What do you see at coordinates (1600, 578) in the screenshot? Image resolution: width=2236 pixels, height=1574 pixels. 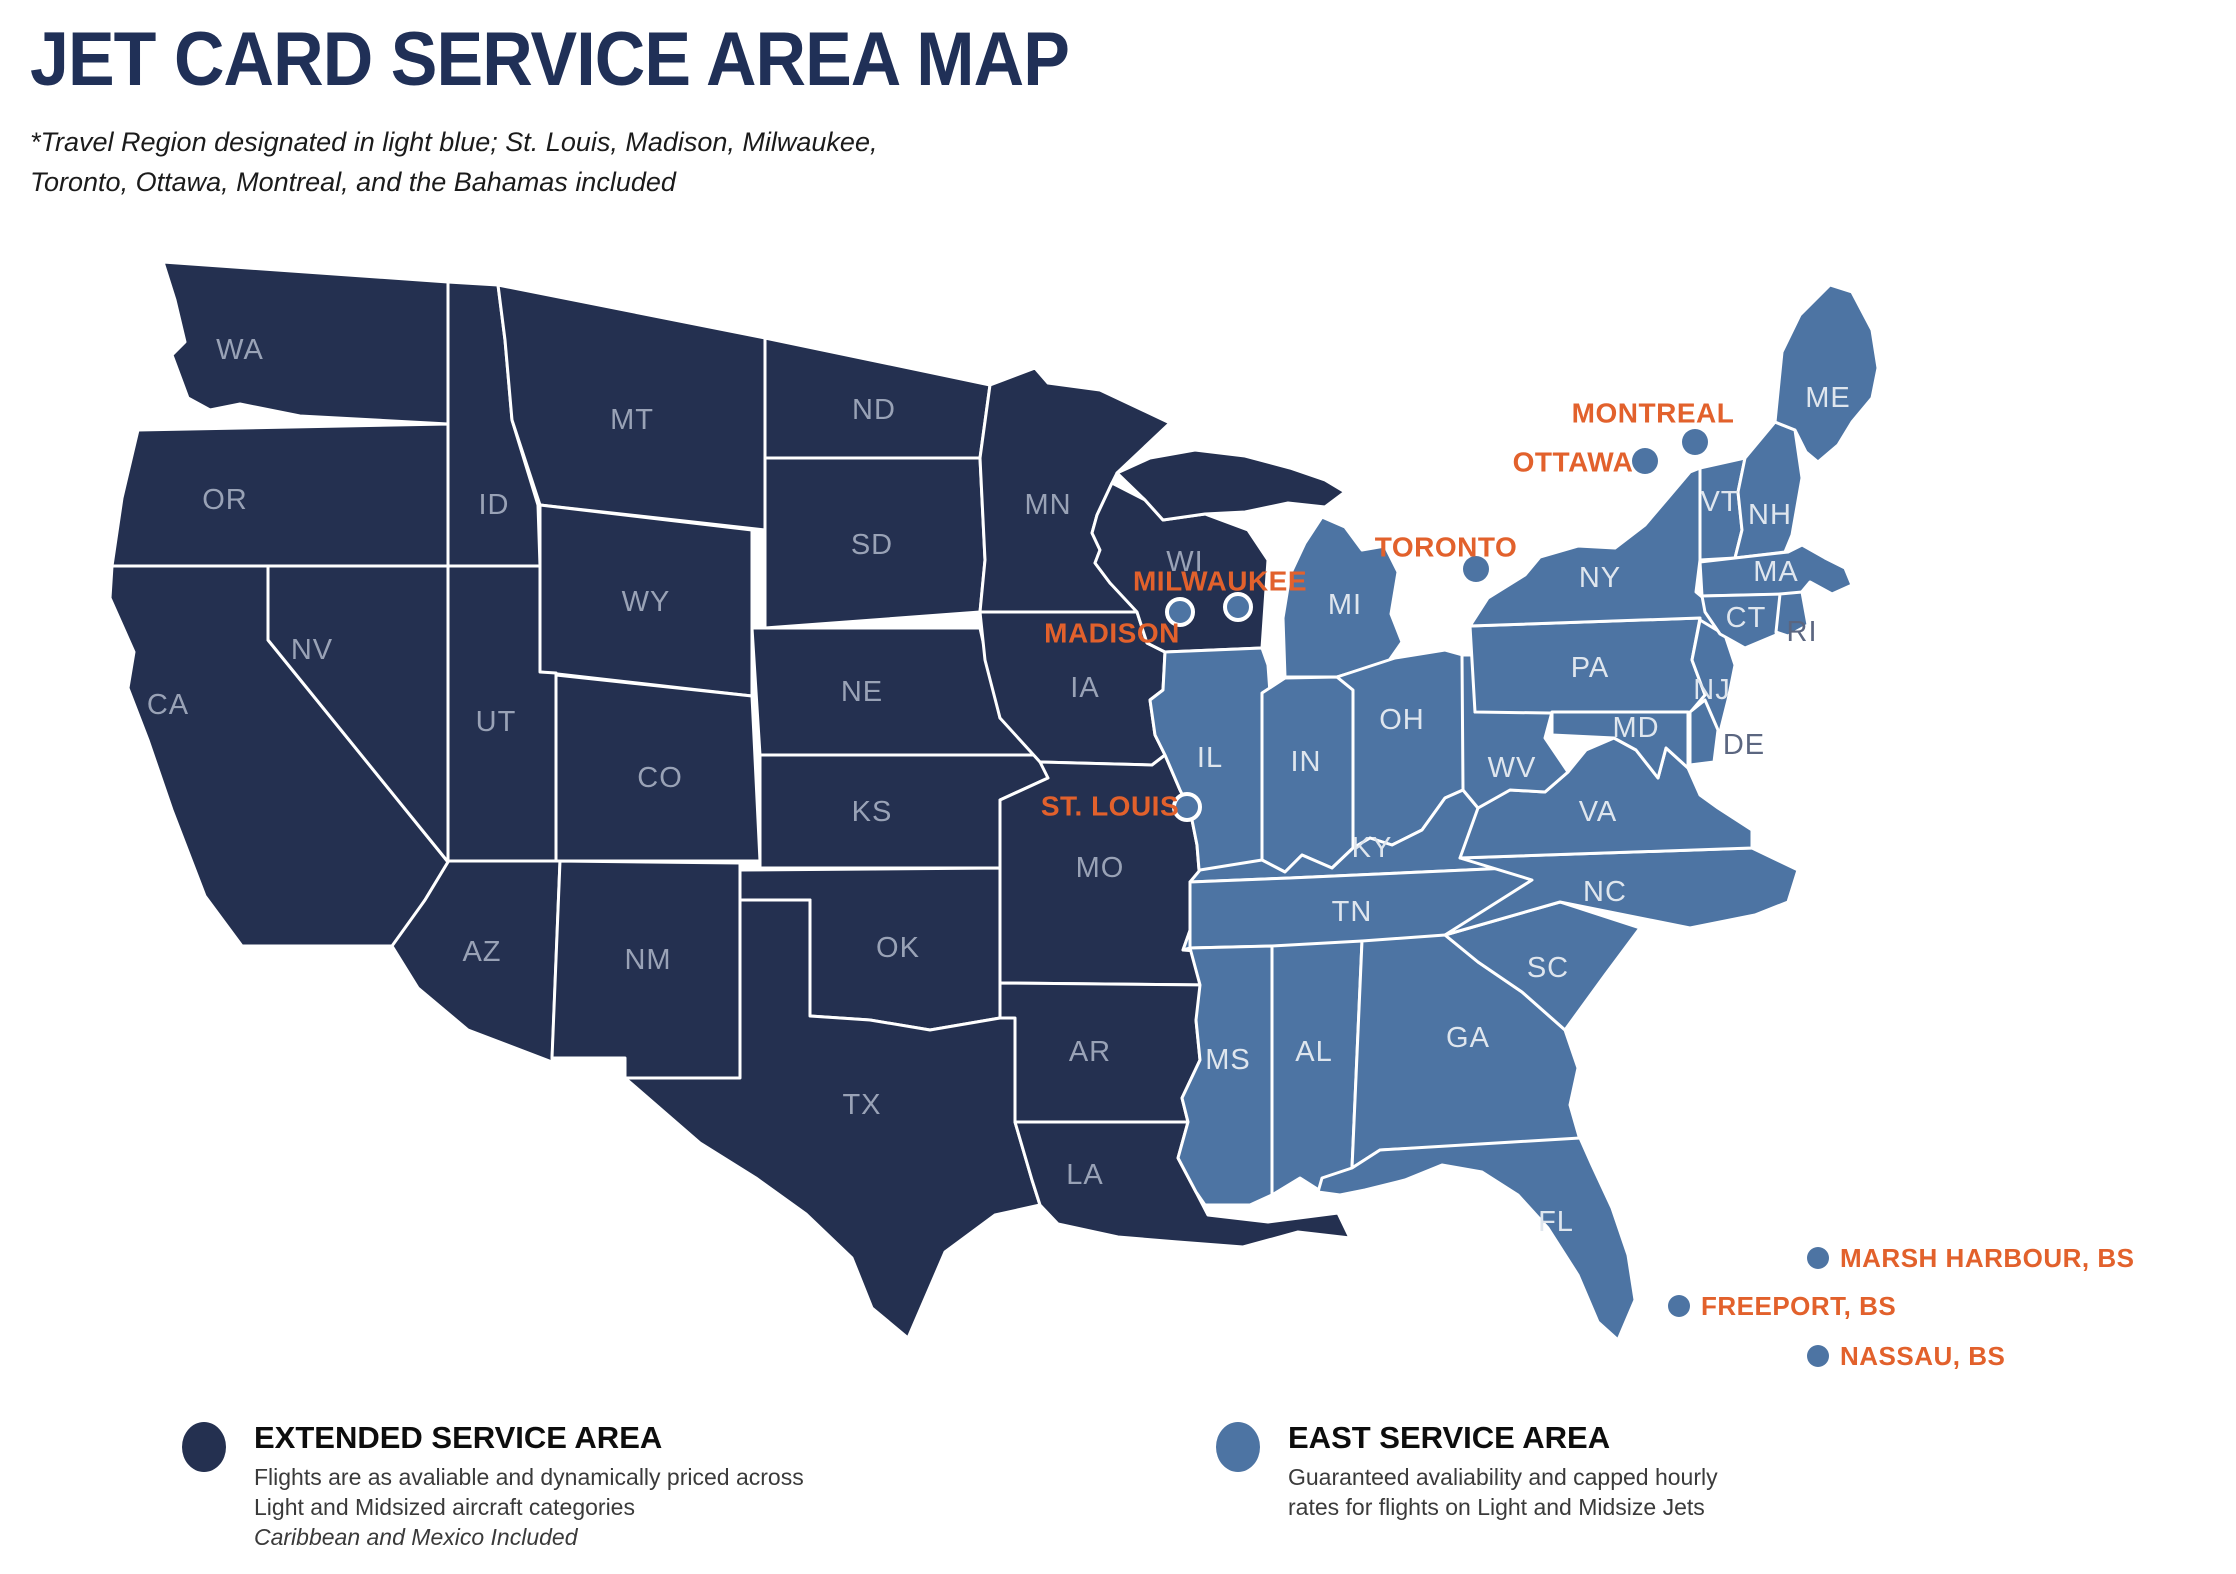 I see `state-ny-label: NY` at bounding box center [1600, 578].